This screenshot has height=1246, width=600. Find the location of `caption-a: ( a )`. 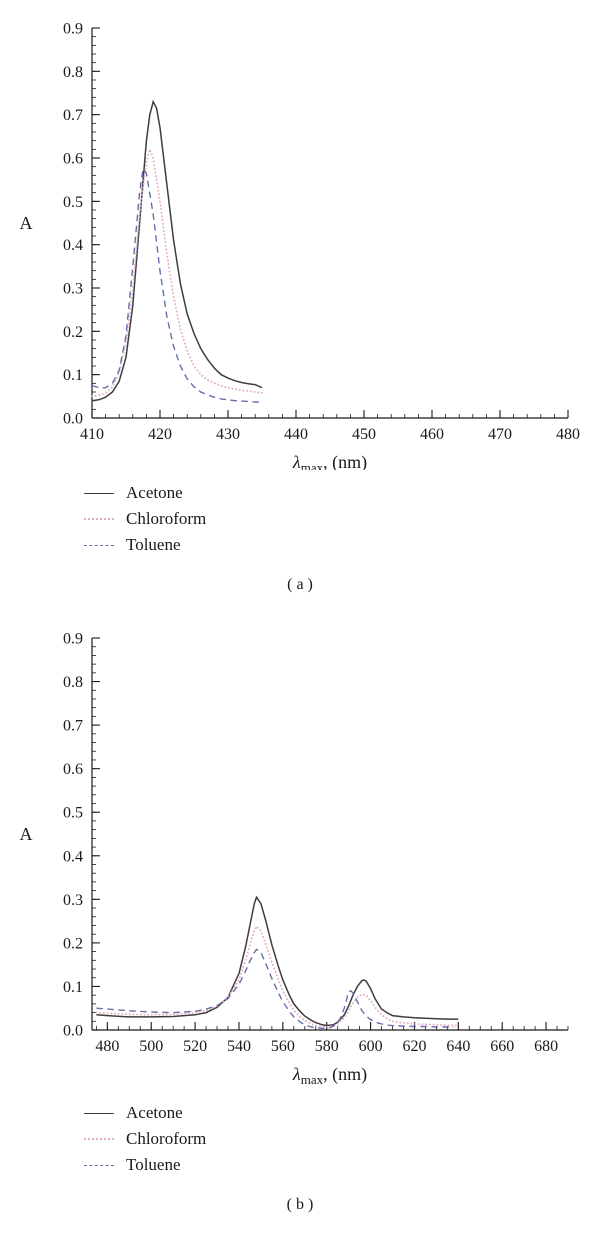

caption-a: ( a ) is located at coordinates (300, 584).